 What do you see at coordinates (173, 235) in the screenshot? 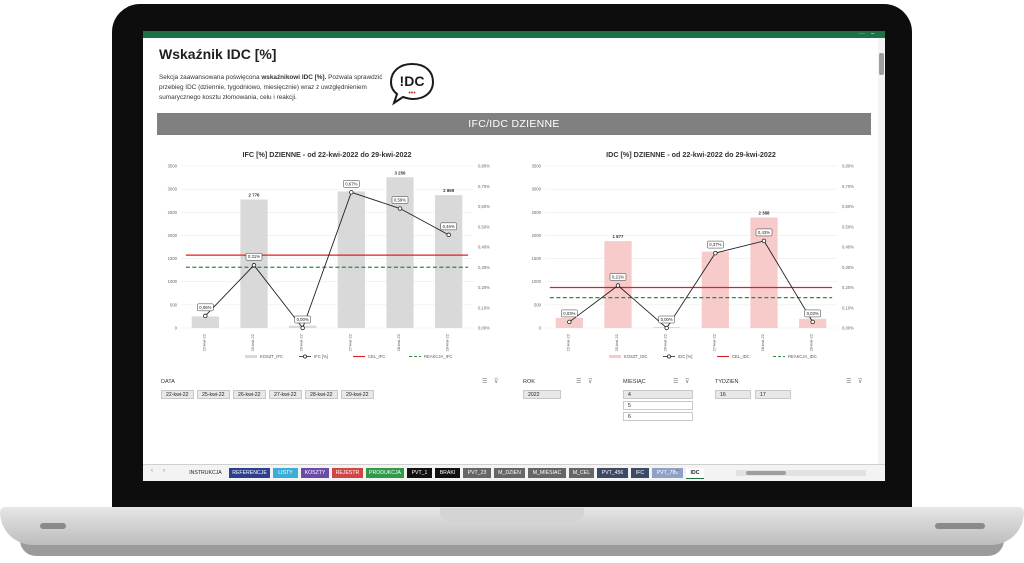
I see `y-tick-label: 2000` at bounding box center [173, 235].